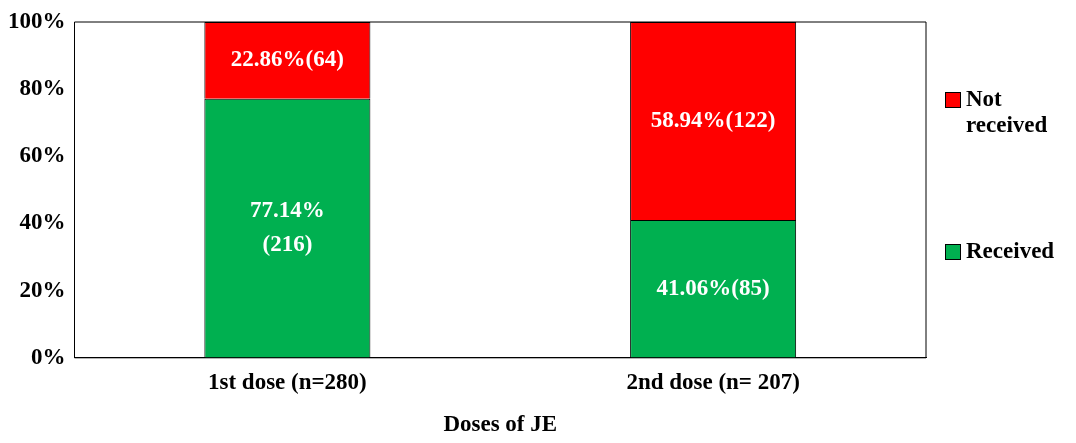  What do you see at coordinates (713, 119) in the screenshot?
I see `data-label: 58.94%(122)` at bounding box center [713, 119].